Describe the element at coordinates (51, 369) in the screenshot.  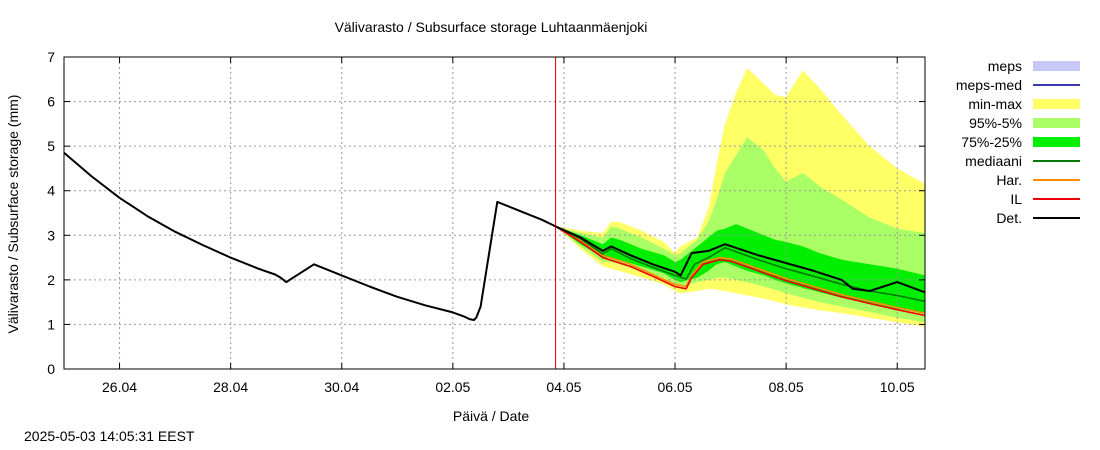
I see `y-tick-label: 0` at that location.